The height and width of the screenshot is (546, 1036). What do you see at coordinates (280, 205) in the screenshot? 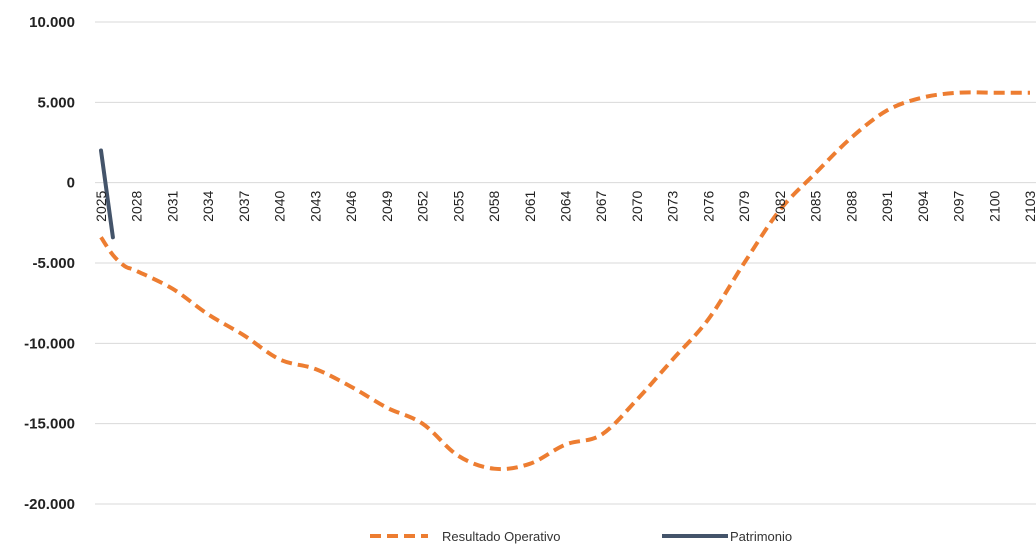
I see `x-tick-label: 2040` at bounding box center [280, 205].